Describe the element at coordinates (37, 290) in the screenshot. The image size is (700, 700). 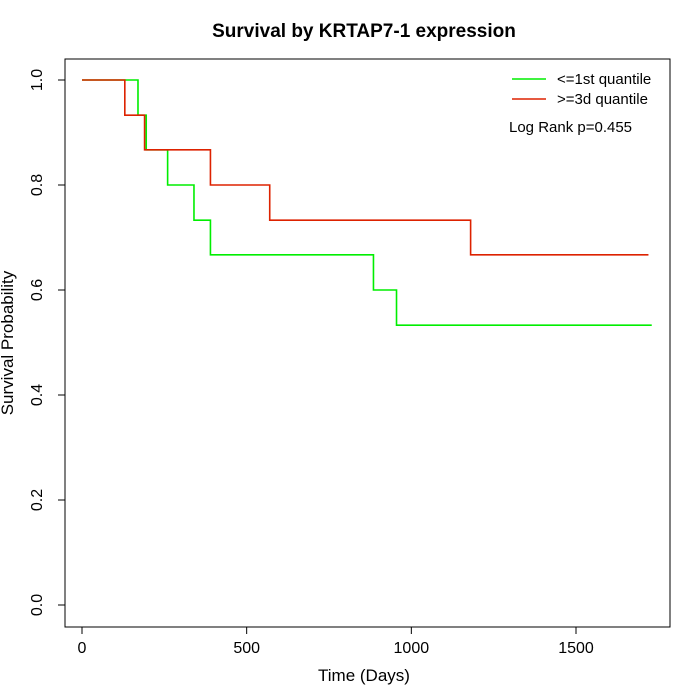
I see `y-tick-label: 0.6` at that location.